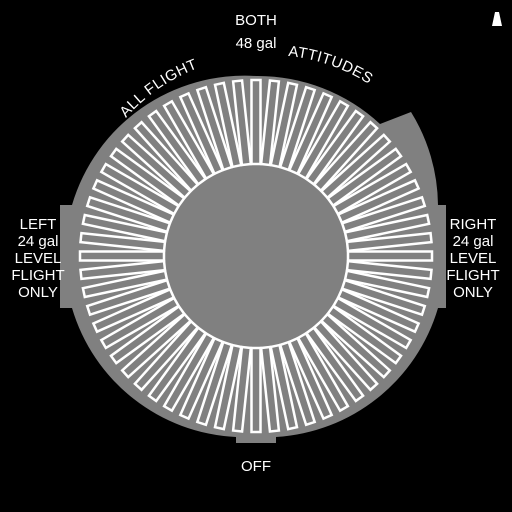 Image resolution: width=512 pixels, height=512 pixels. I want to click on position-both: BOTH 48 gal, so click(256, 32).